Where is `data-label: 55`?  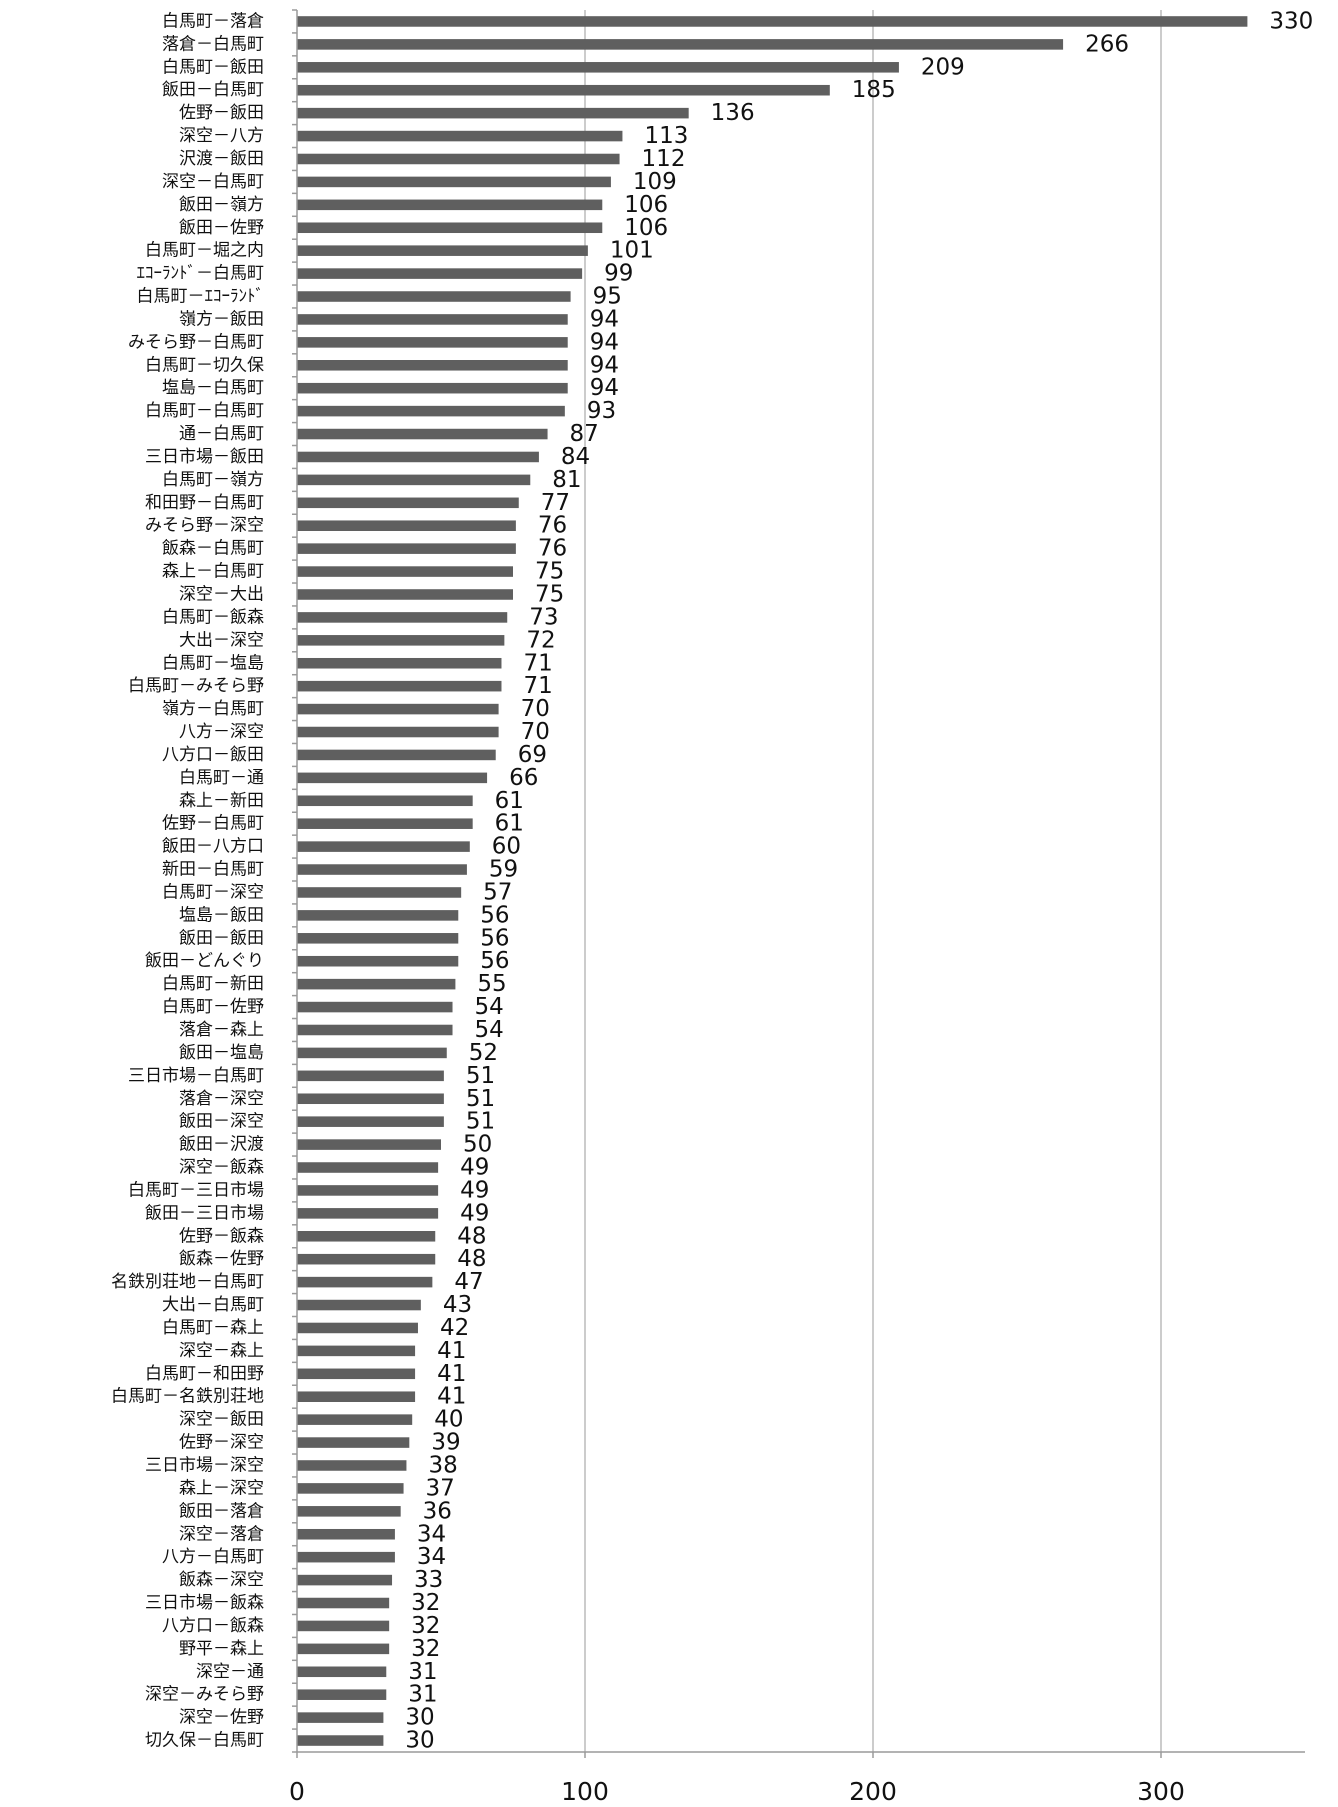
data-label: 55 is located at coordinates (491, 984).